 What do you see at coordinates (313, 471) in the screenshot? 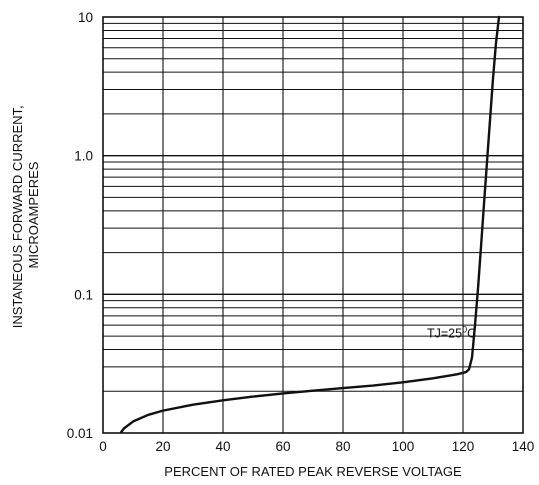
I see `x-axis-label: PERCENT OF RATED PEAK REVERSE VOLTAGE` at bounding box center [313, 471].